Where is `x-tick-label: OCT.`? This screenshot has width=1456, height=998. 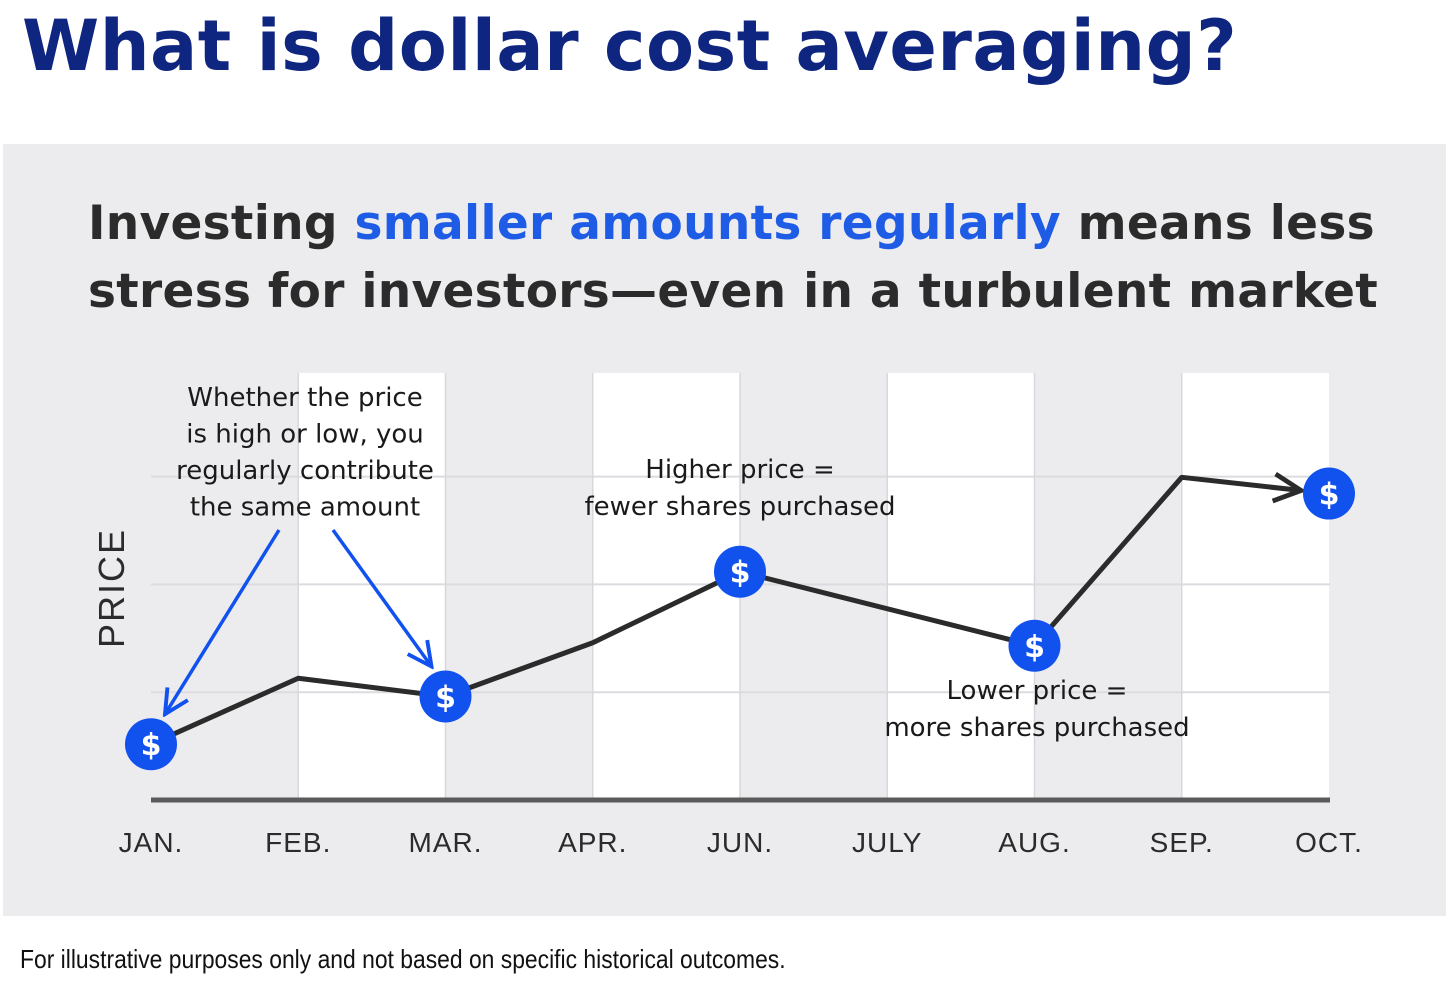 x-tick-label: OCT. is located at coordinates (1329, 842).